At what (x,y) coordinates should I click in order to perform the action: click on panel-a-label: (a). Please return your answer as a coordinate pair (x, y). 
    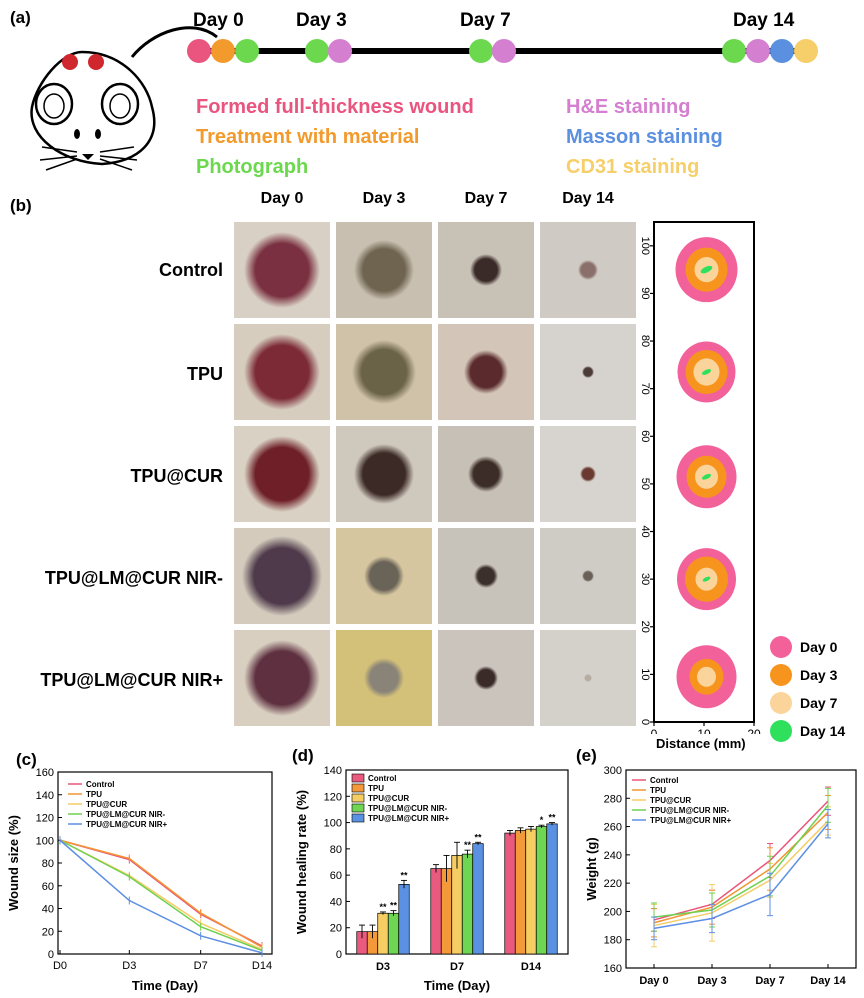
    Looking at the image, I should click on (20, 17).